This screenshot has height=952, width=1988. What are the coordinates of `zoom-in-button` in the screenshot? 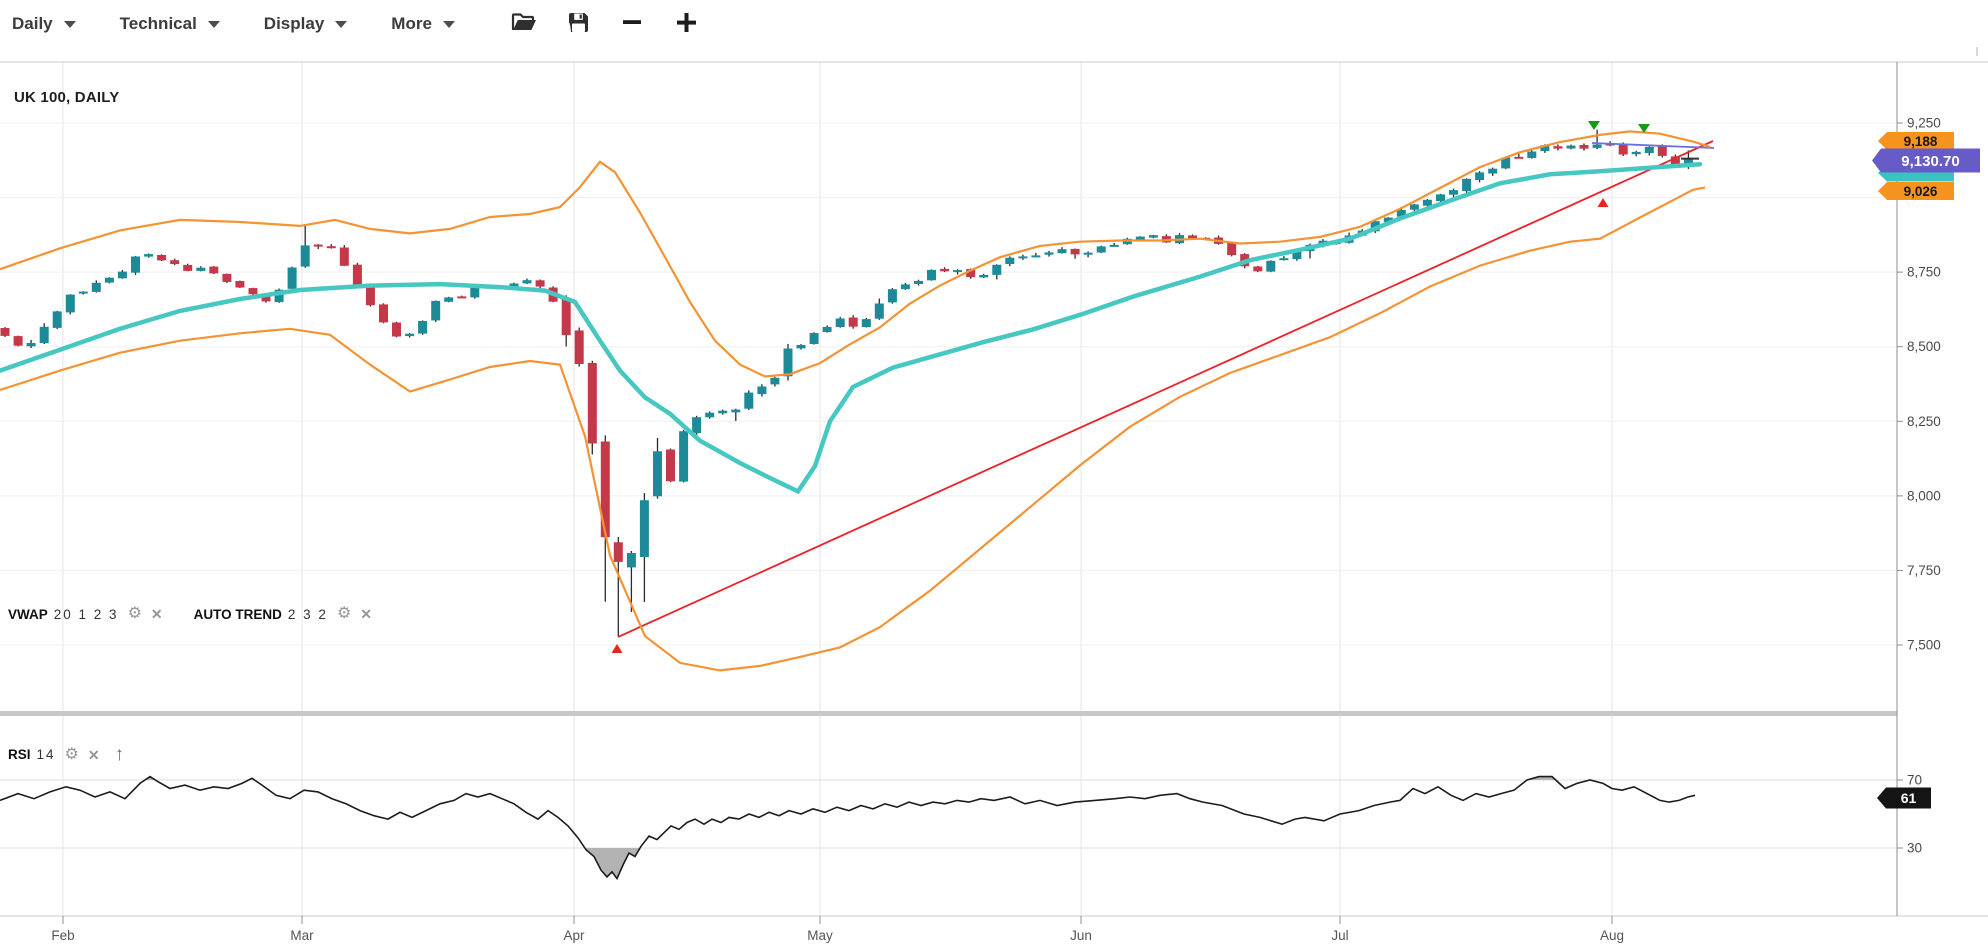 It's located at (686, 24).